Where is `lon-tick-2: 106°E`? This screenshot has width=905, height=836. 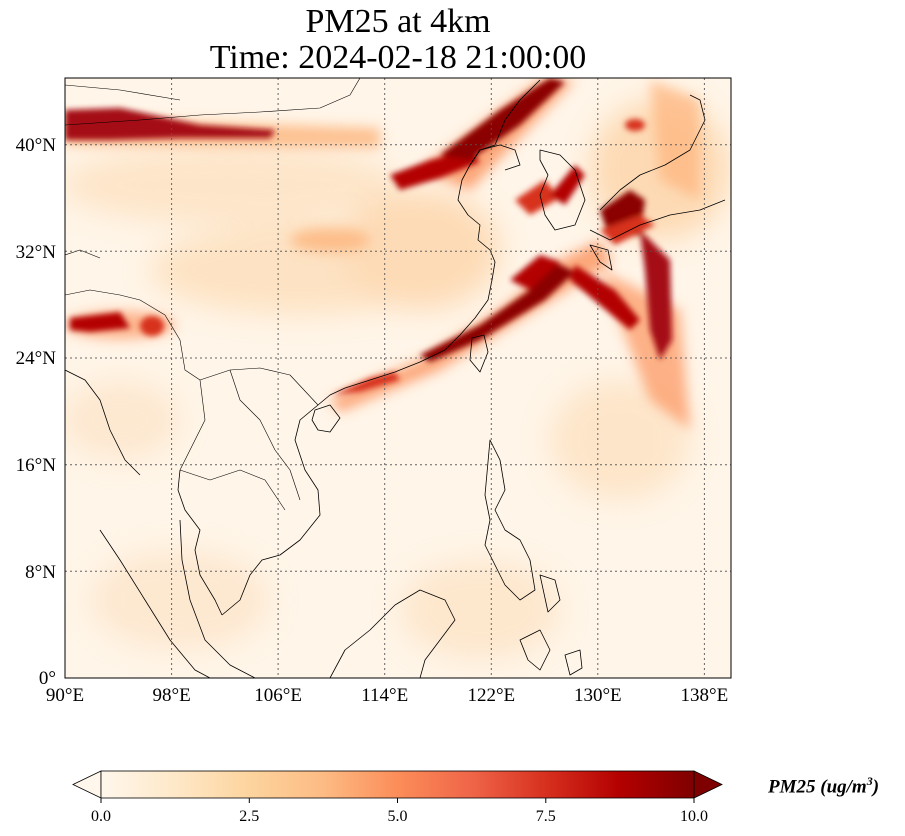
lon-tick-2: 106°E is located at coordinates (278, 695).